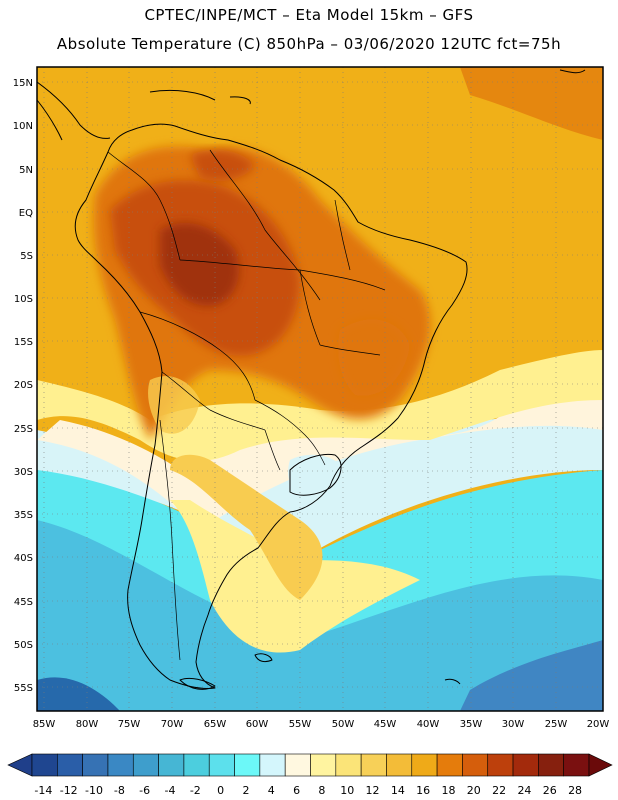  Describe the element at coordinates (556, 724) in the screenshot. I see `lon-label: 25W` at that location.